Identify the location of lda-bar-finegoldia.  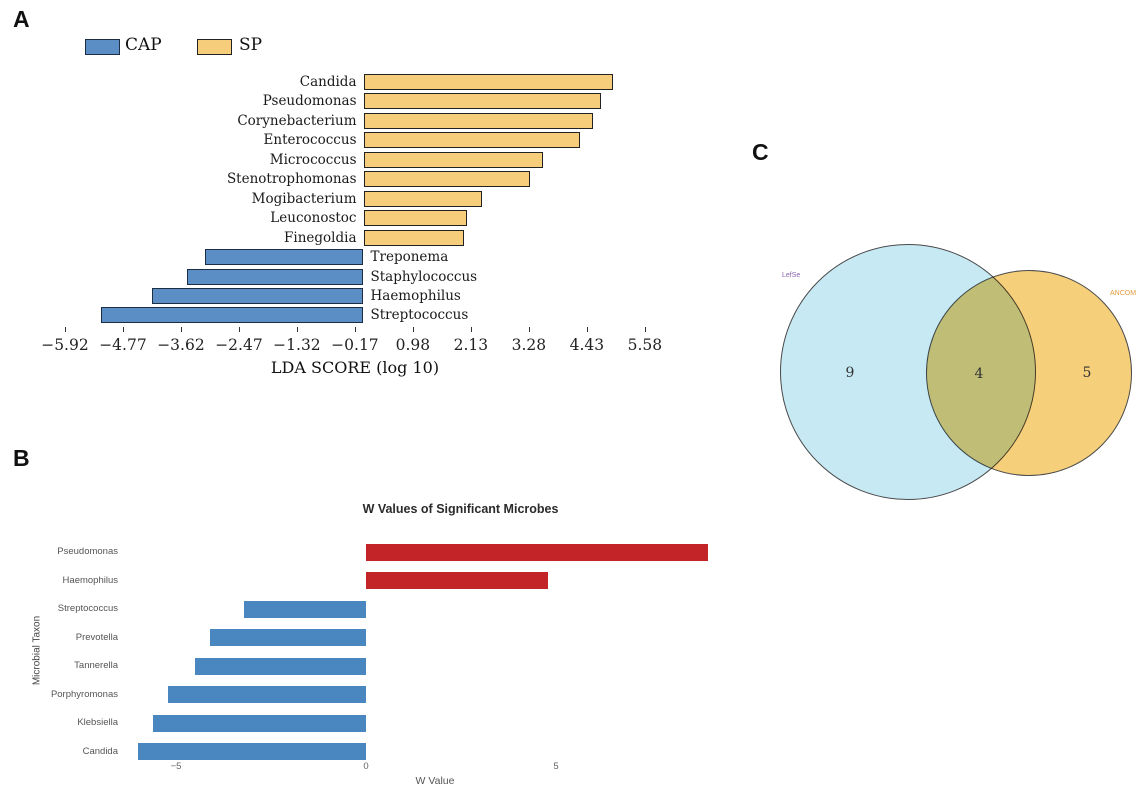
(414, 237).